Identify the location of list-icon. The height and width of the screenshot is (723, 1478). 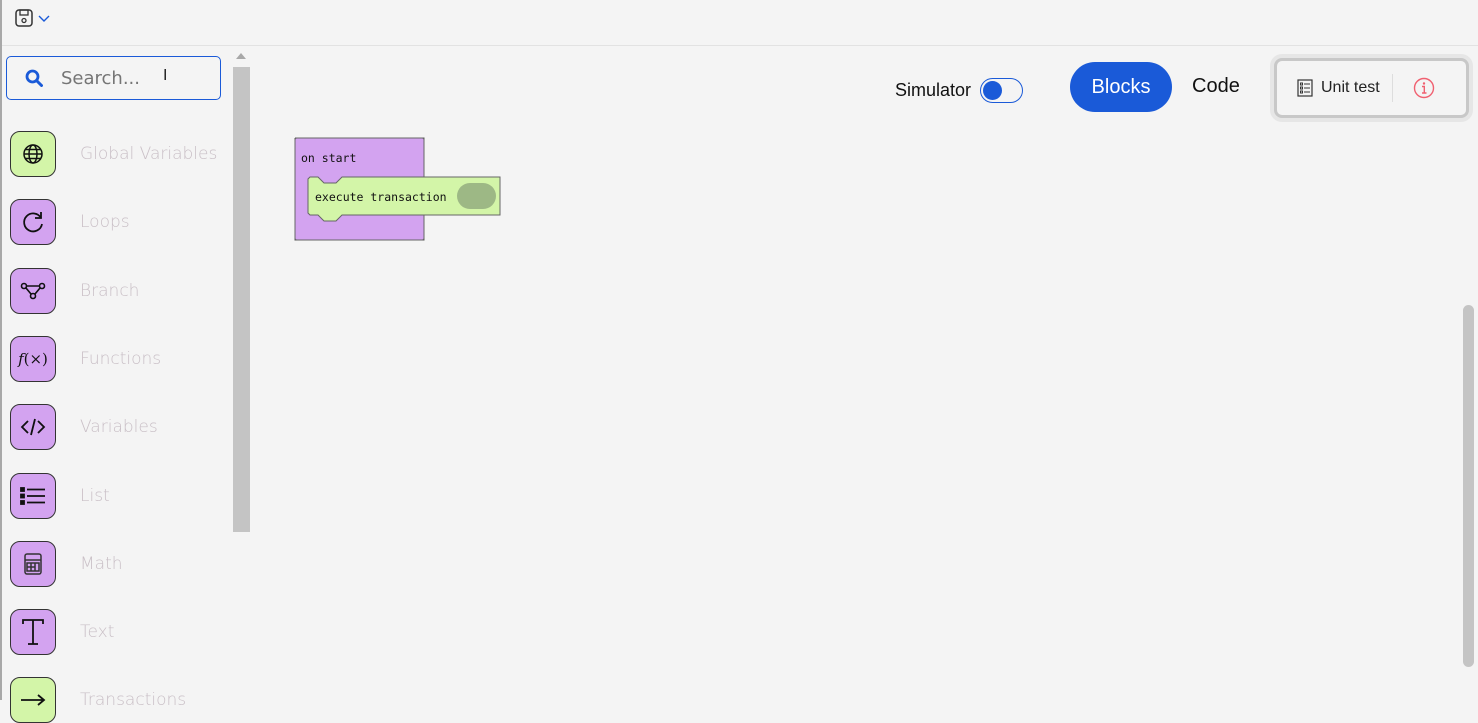
(33, 495).